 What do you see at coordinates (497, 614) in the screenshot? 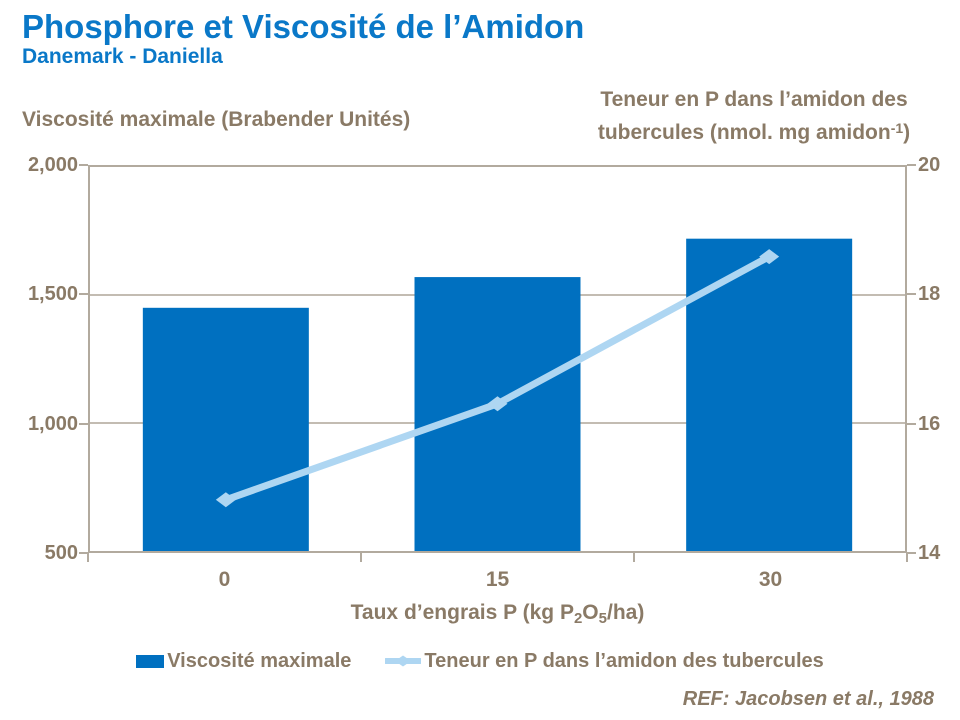
I see `x-axis-title: Taux d’engrais P (kg P2O5/ha)` at bounding box center [497, 614].